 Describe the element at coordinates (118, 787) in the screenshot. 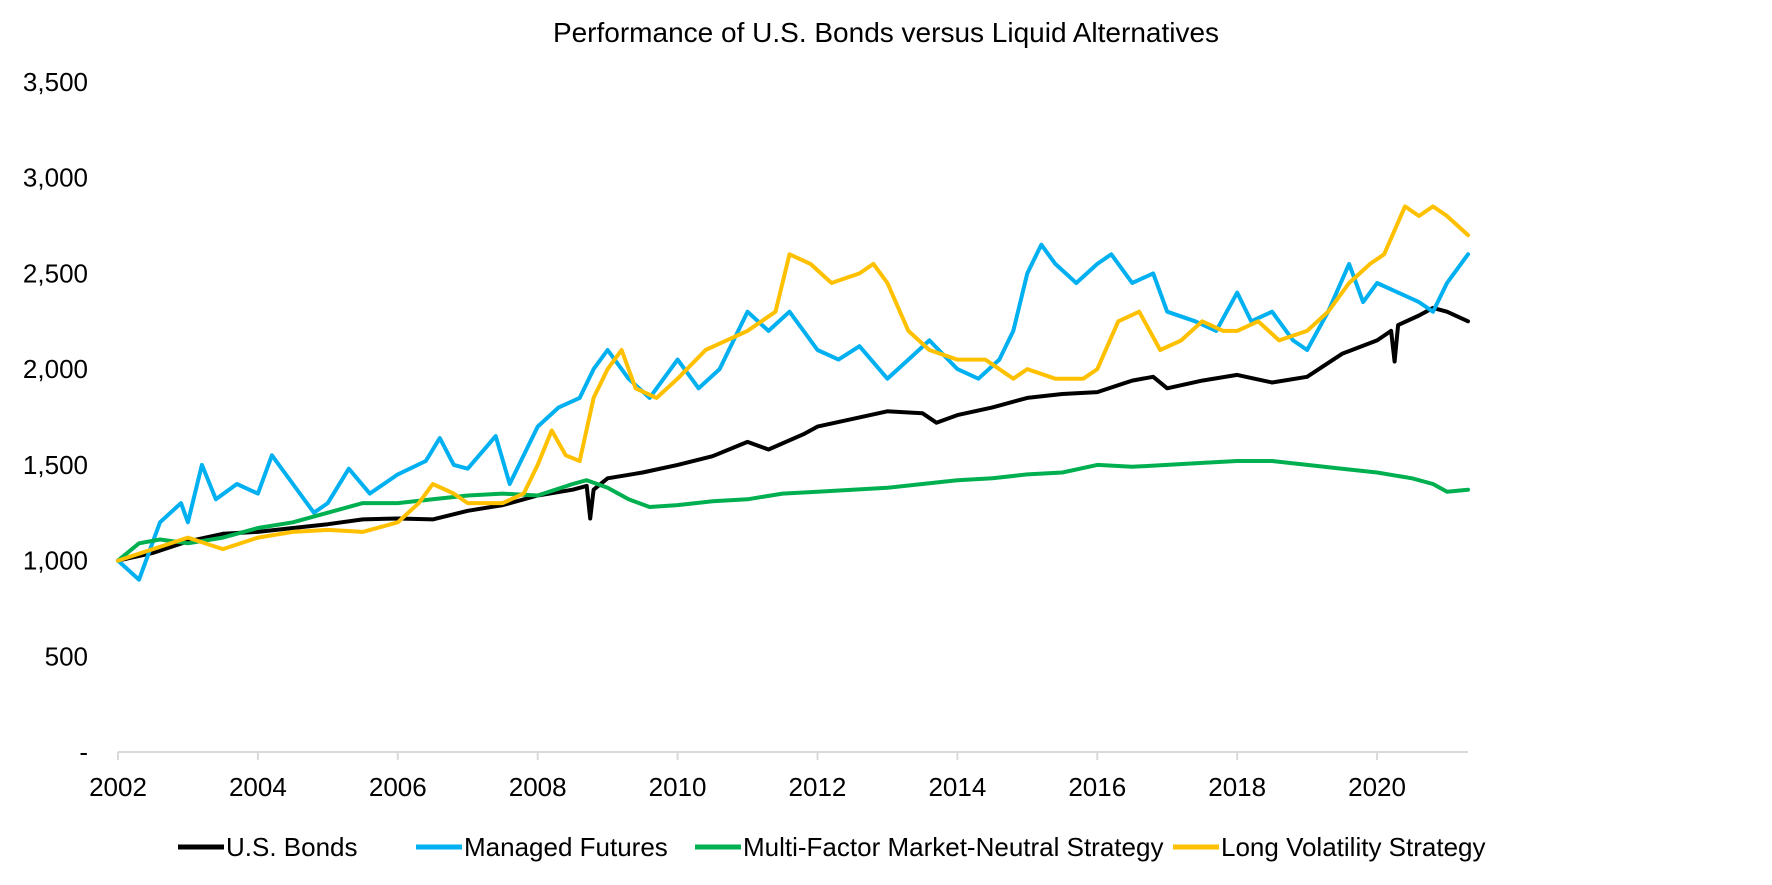

I see `x-tick-label: 2002` at that location.